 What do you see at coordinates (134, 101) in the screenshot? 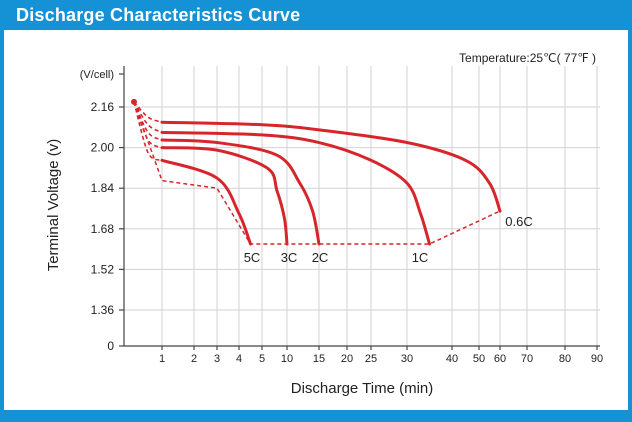
I see `start-point` at bounding box center [134, 101].